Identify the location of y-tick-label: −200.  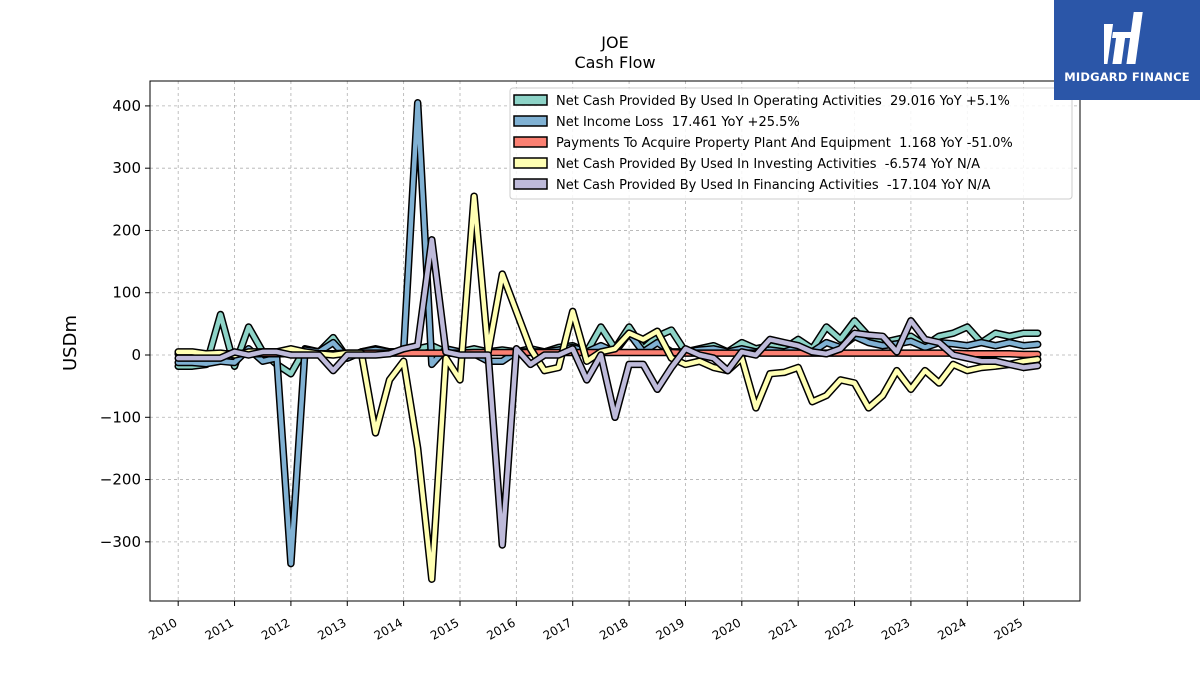
(120, 480).